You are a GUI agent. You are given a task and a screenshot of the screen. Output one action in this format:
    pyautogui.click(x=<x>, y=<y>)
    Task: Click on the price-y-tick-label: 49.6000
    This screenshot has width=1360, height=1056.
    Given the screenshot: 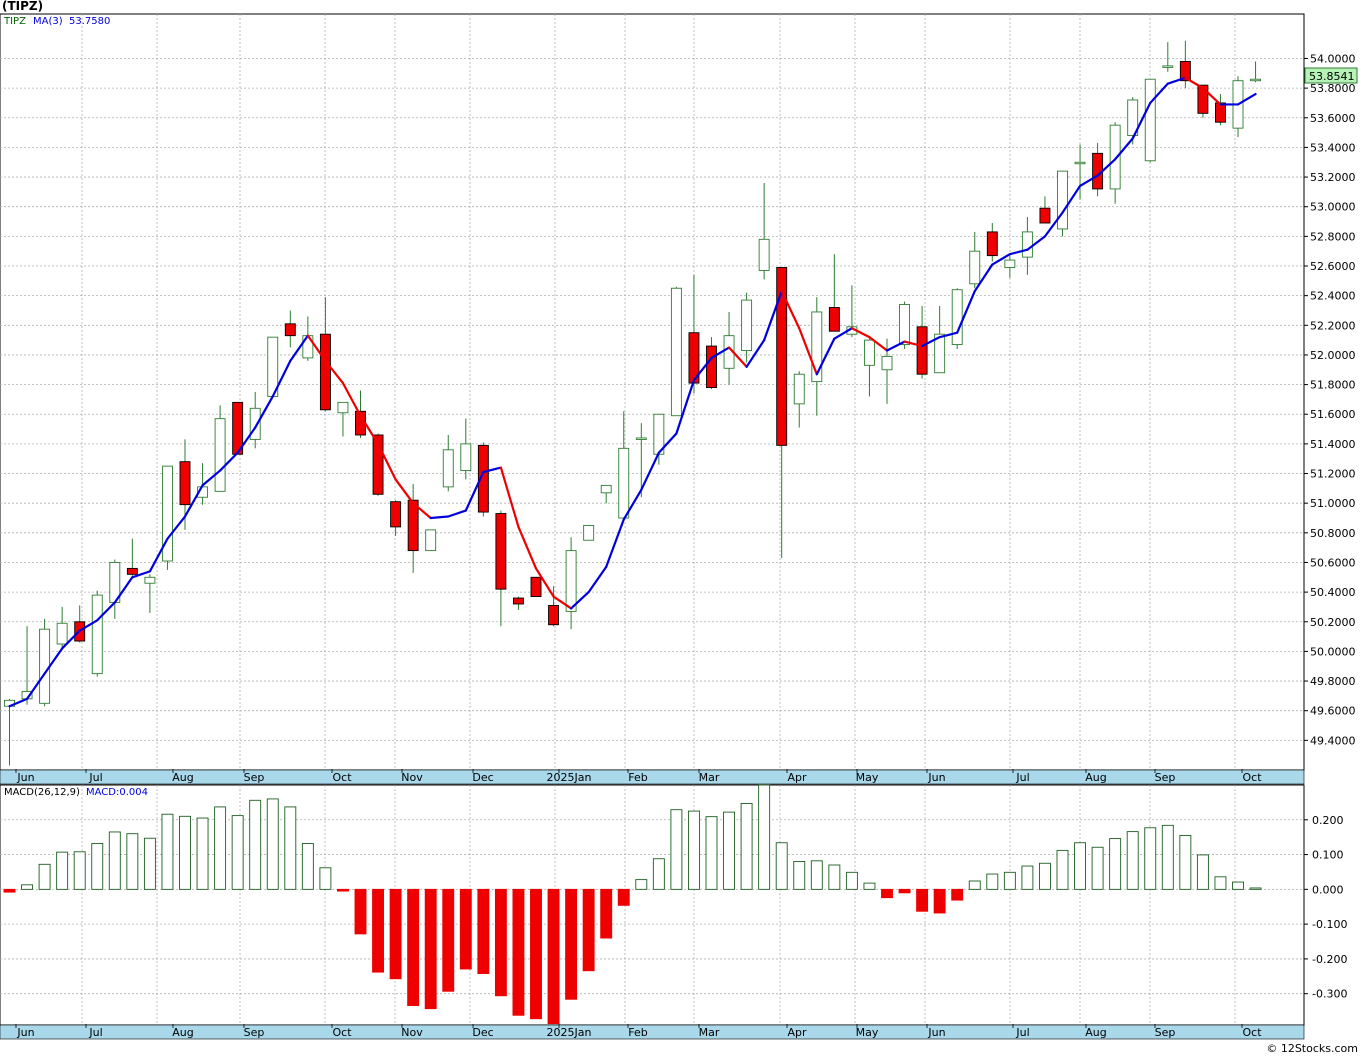 What is the action you would take?
    pyautogui.click(x=1333, y=711)
    